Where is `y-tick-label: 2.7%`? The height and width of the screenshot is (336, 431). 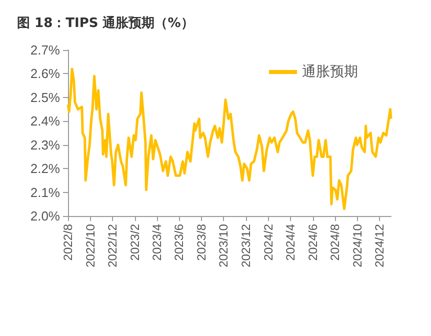 y-tick-label: 2.7% is located at coordinates (45, 50).